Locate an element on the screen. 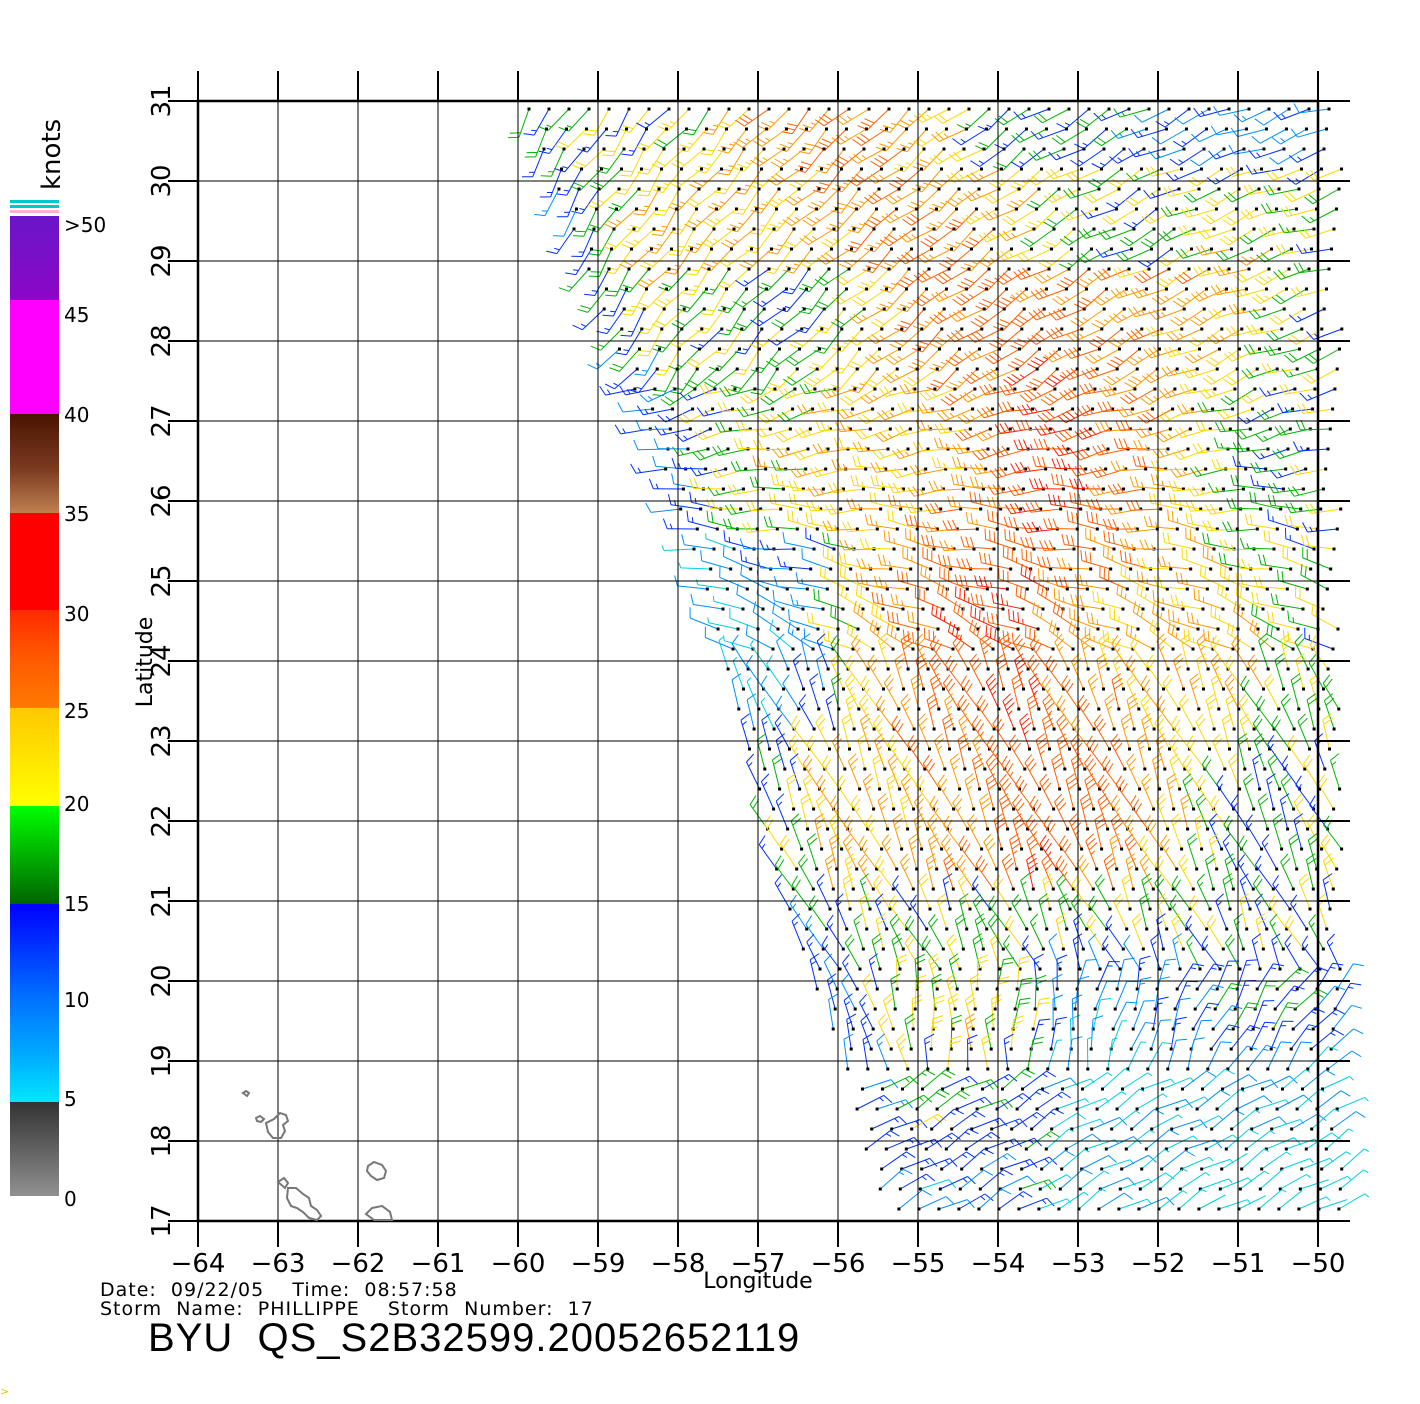  legend-tick-label: 20 is located at coordinates (76, 804).